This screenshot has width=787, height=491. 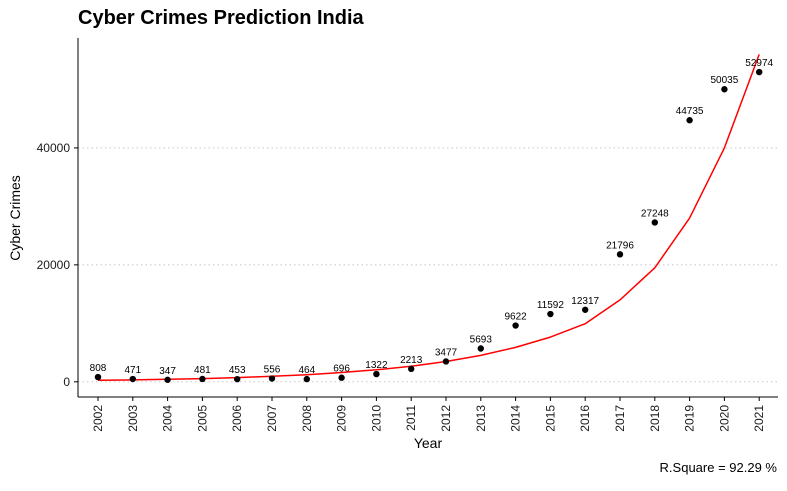 What do you see at coordinates (551, 305) in the screenshot?
I see `data-label: 11592` at bounding box center [551, 305].